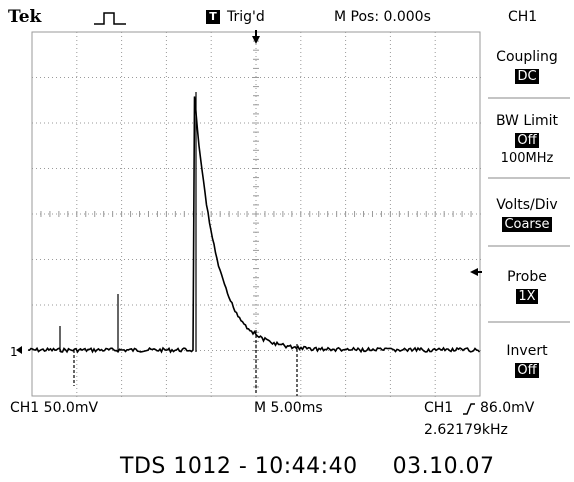  I want to click on single-pulse-icon, so click(110, 18).